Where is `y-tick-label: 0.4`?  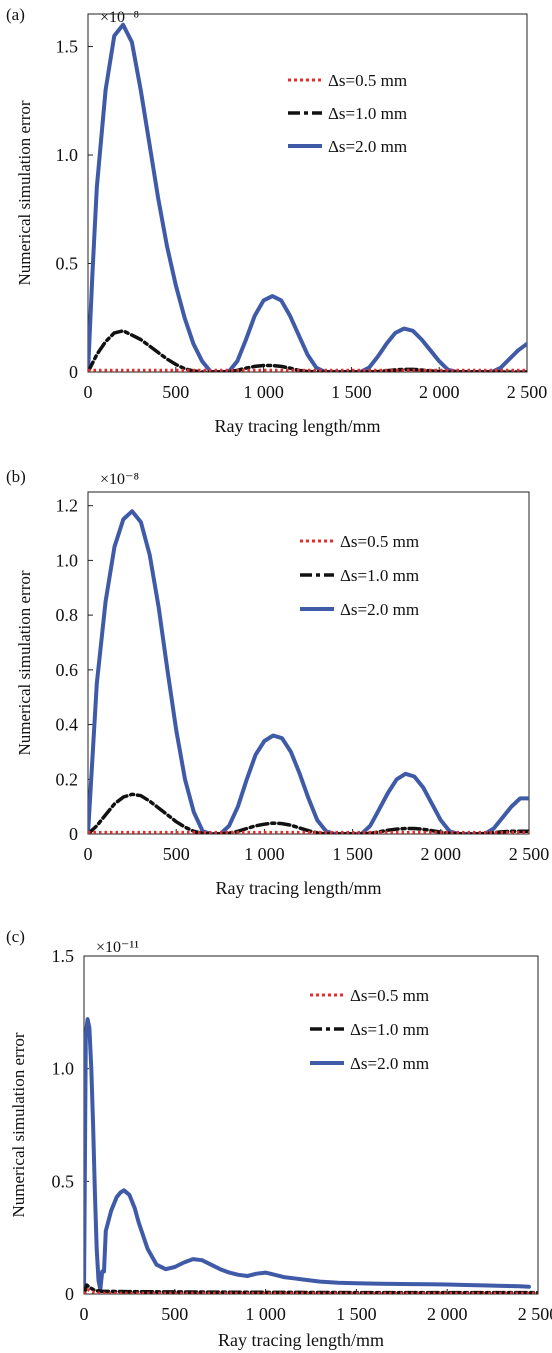 y-tick-label: 0.4 is located at coordinates (67, 725).